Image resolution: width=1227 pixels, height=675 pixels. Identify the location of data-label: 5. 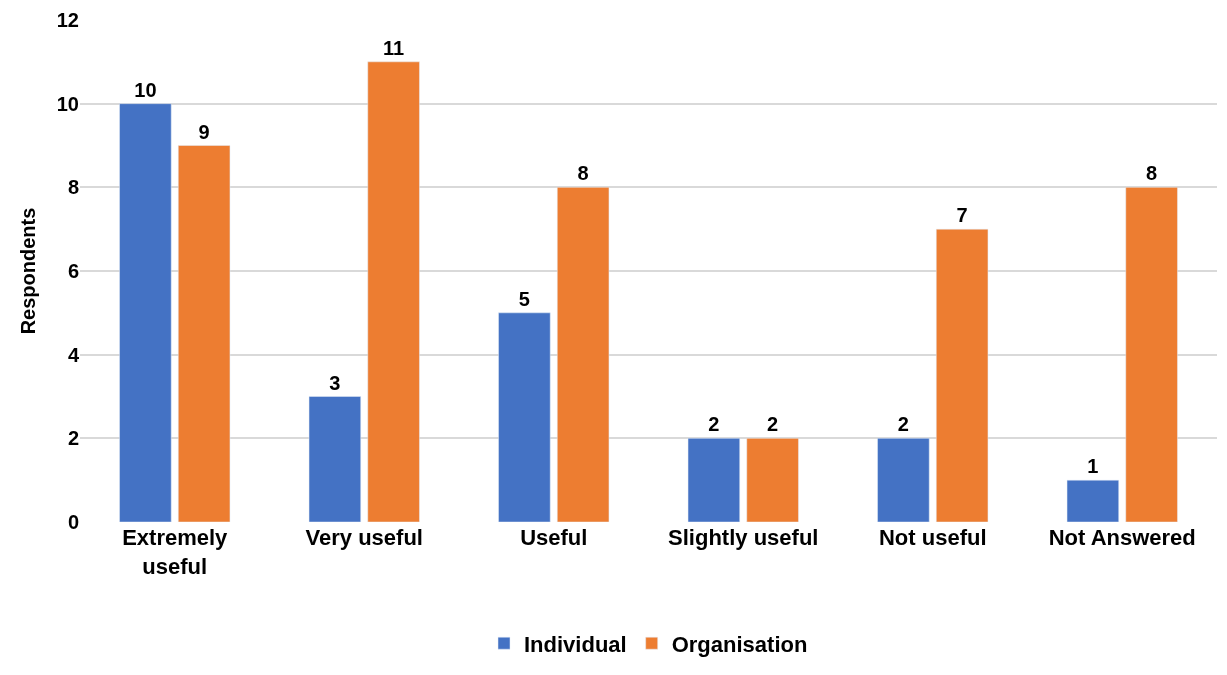
(524, 298).